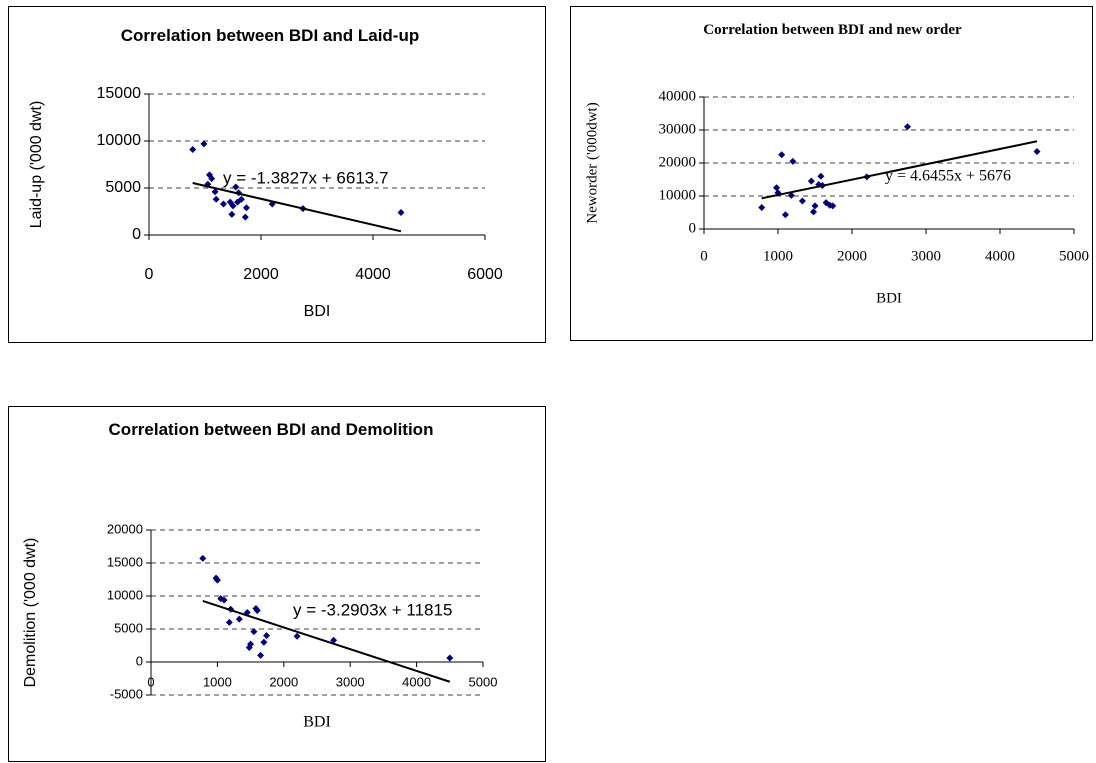  What do you see at coordinates (305, 177) in the screenshot?
I see `trendline-equation: y = -1.3827x + 6613.7` at bounding box center [305, 177].